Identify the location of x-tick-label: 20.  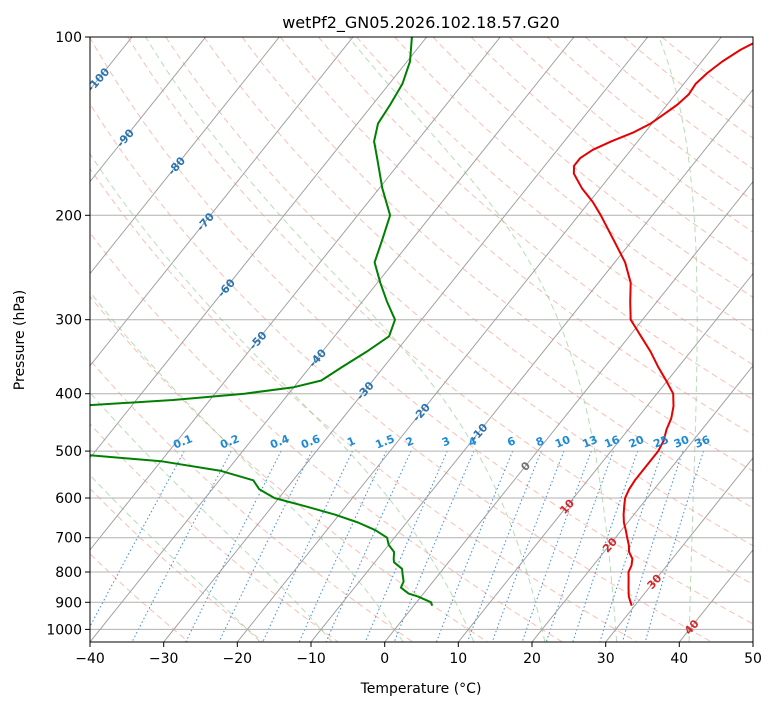
(532, 659).